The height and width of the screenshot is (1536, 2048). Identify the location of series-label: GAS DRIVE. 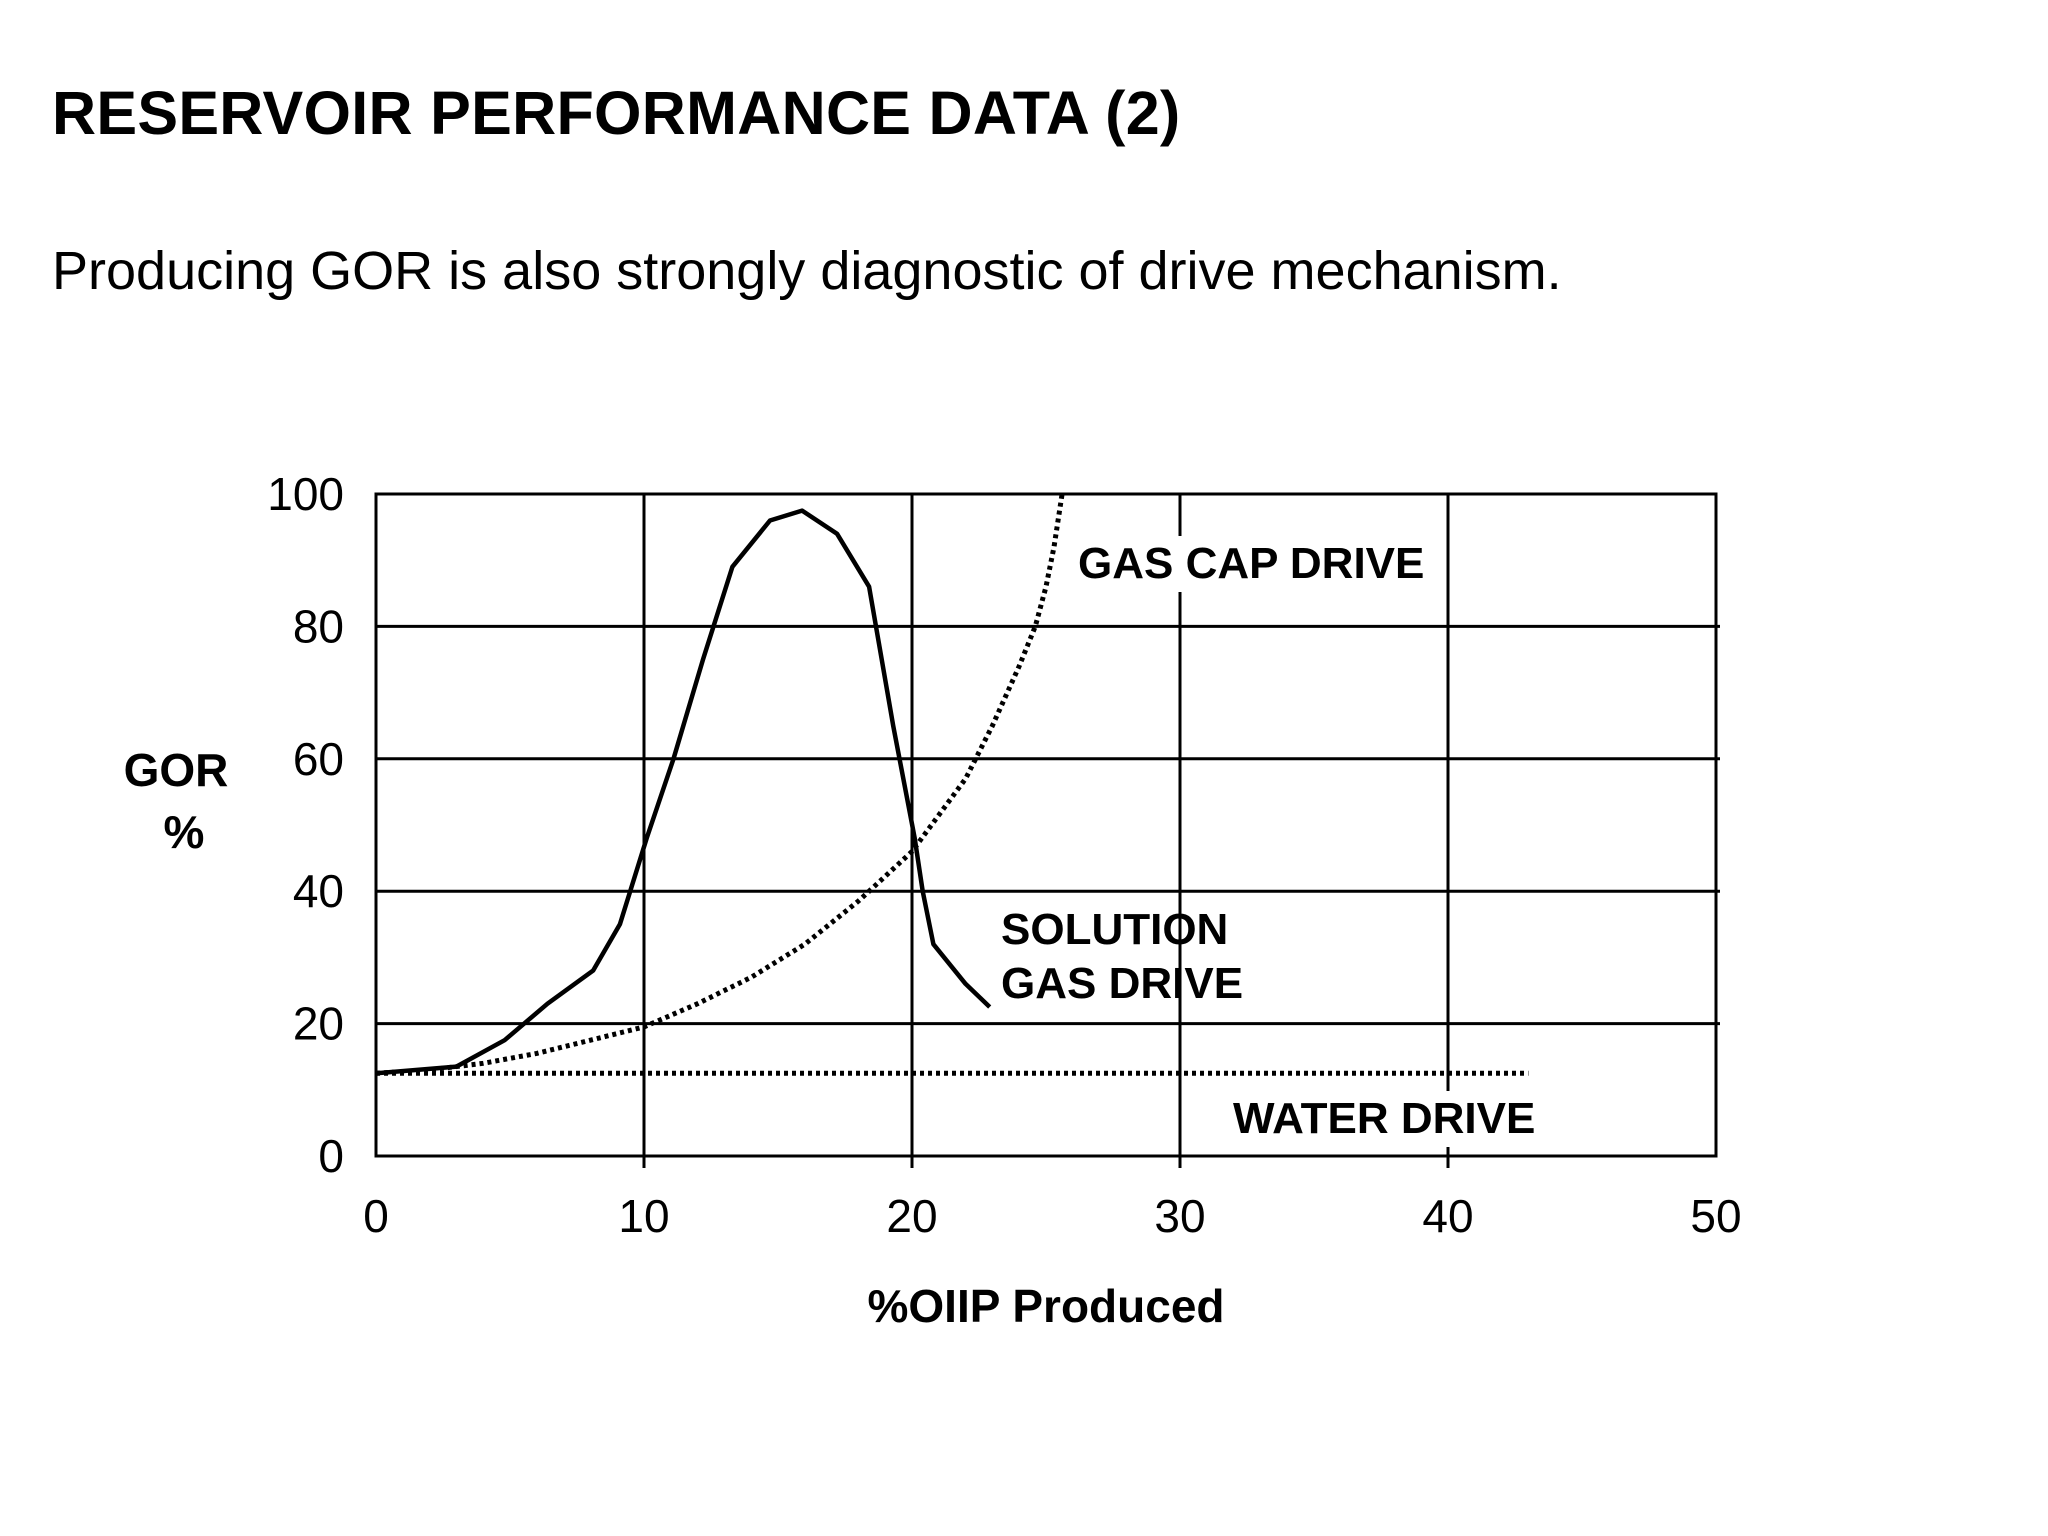
(1122, 983).